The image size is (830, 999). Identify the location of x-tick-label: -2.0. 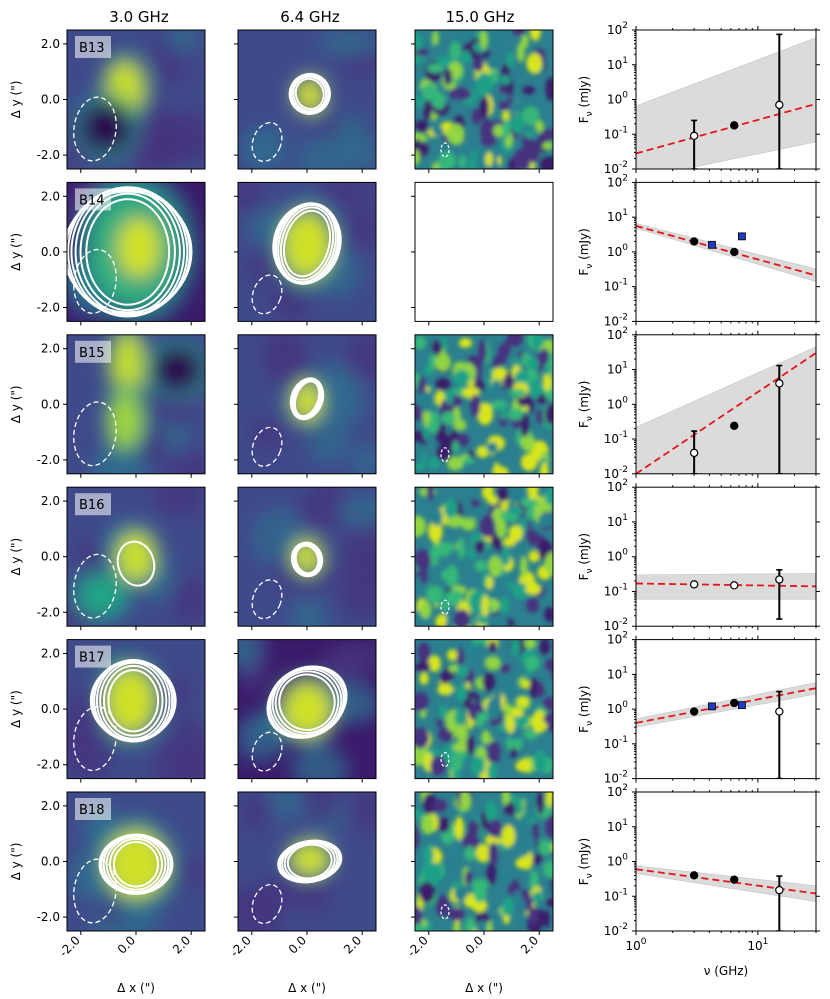
(240, 946).